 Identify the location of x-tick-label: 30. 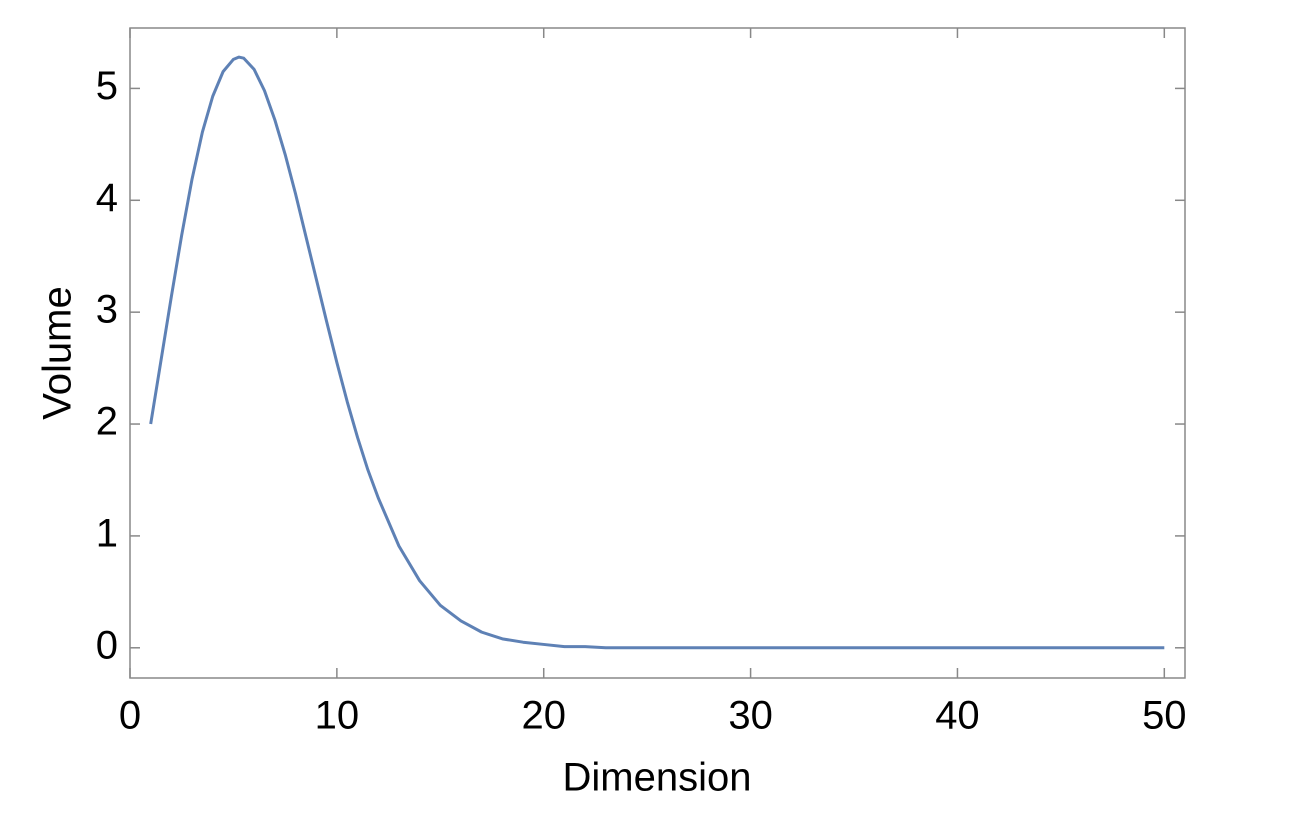
(750, 716).